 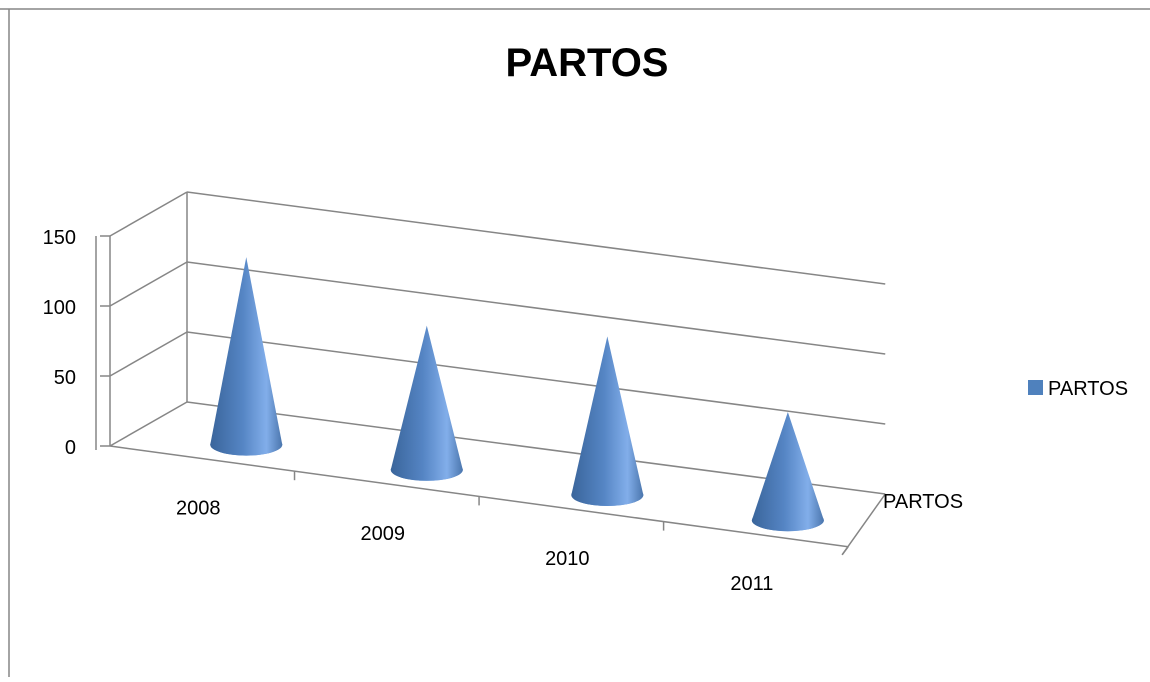 I want to click on y-tick-label: 100, so click(x=59, y=308).